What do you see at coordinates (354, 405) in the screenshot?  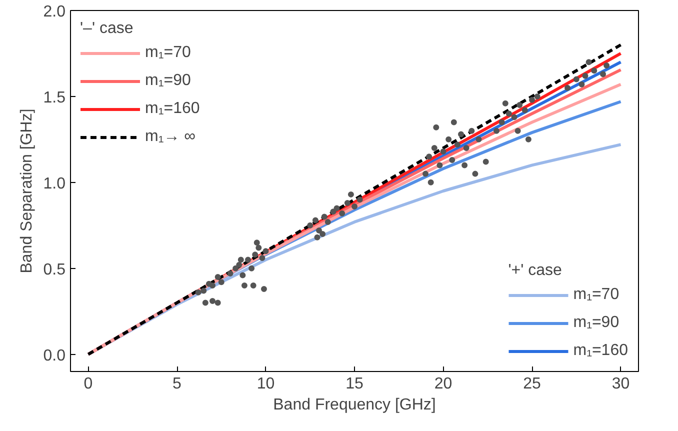 I see `x-axis-title: Band Frequency [GHz]` at bounding box center [354, 405].